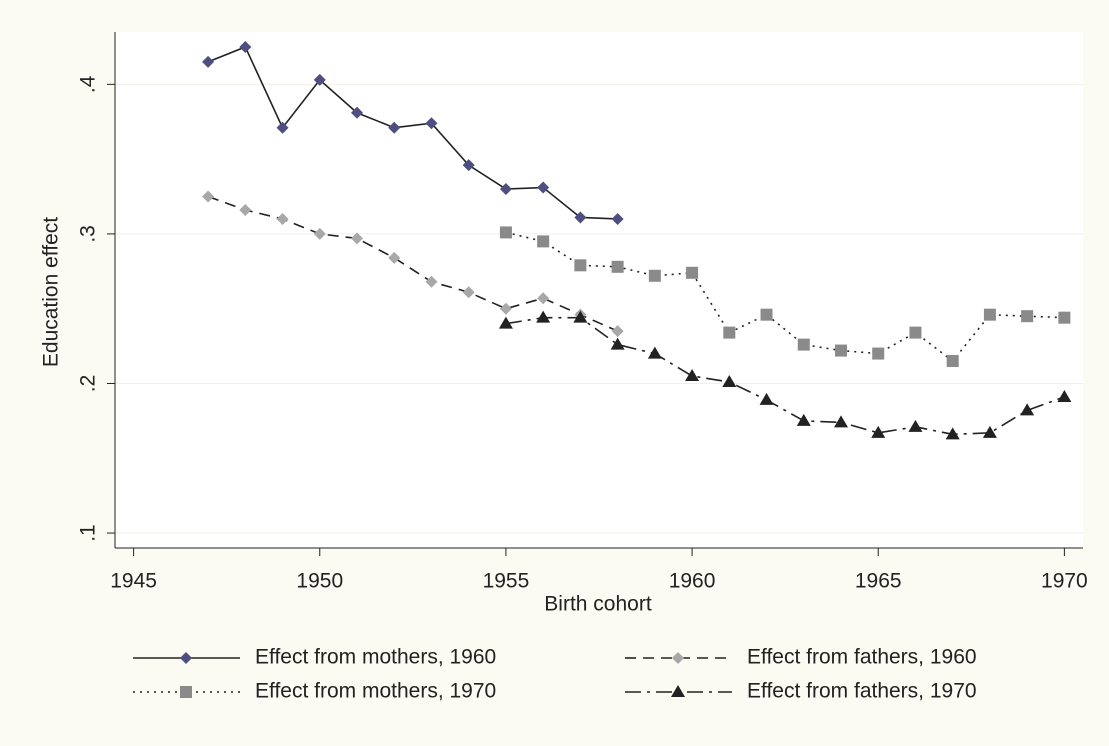 This screenshot has width=1109, height=746. Describe the element at coordinates (598, 604) in the screenshot. I see `x-axis-label: Birth cohort` at that location.